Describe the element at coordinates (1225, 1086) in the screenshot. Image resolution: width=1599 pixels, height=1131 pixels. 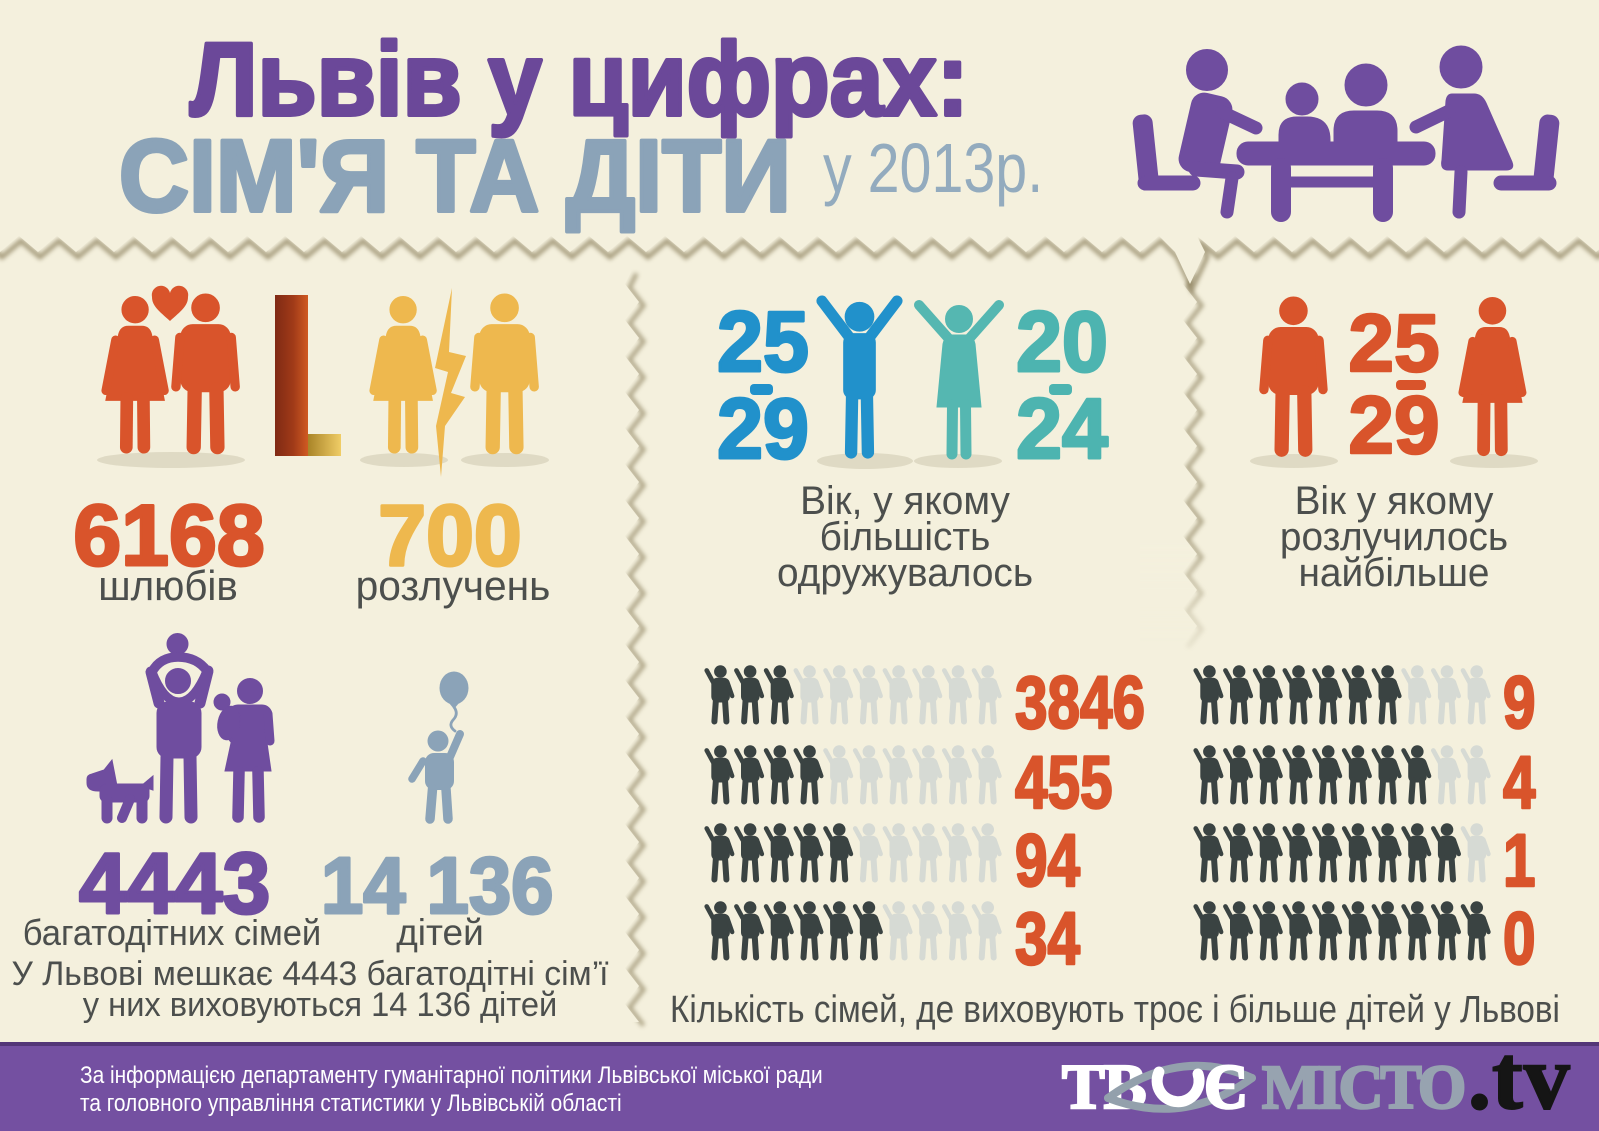
I see `svg-text: Є` at that location.